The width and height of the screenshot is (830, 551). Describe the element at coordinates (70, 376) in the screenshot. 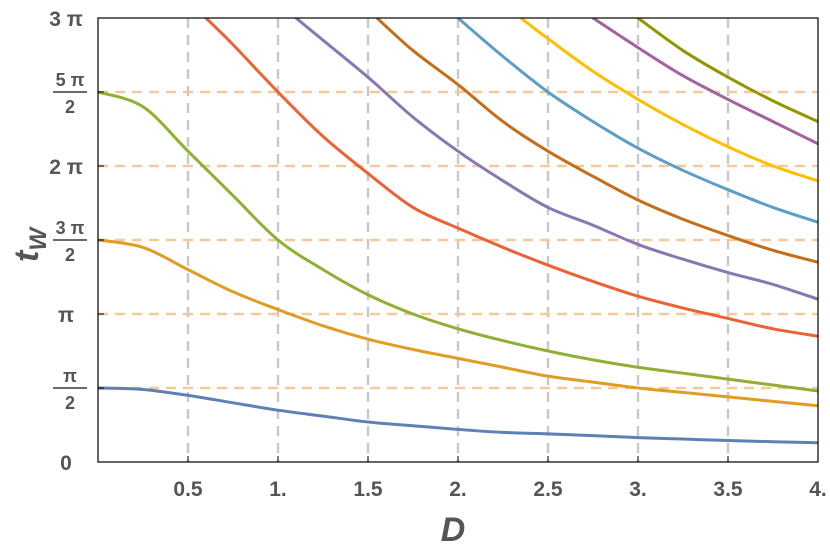

I see `y-tick-numerator: π` at that location.